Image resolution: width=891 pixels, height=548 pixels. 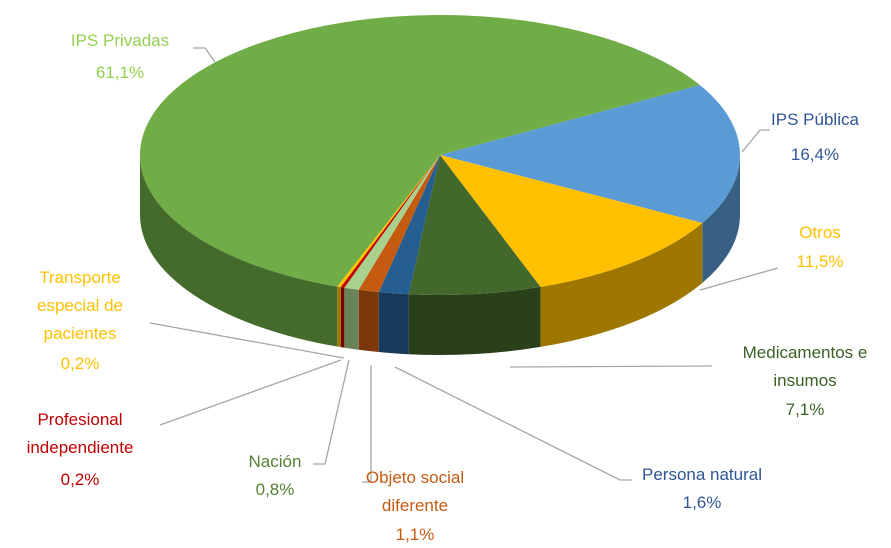 What do you see at coordinates (702, 502) in the screenshot?
I see `value-label: 1,6%` at bounding box center [702, 502].